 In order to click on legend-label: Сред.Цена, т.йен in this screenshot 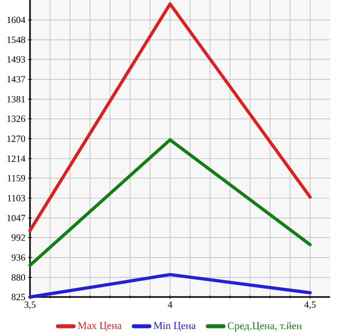, I will do `click(265, 327)`.